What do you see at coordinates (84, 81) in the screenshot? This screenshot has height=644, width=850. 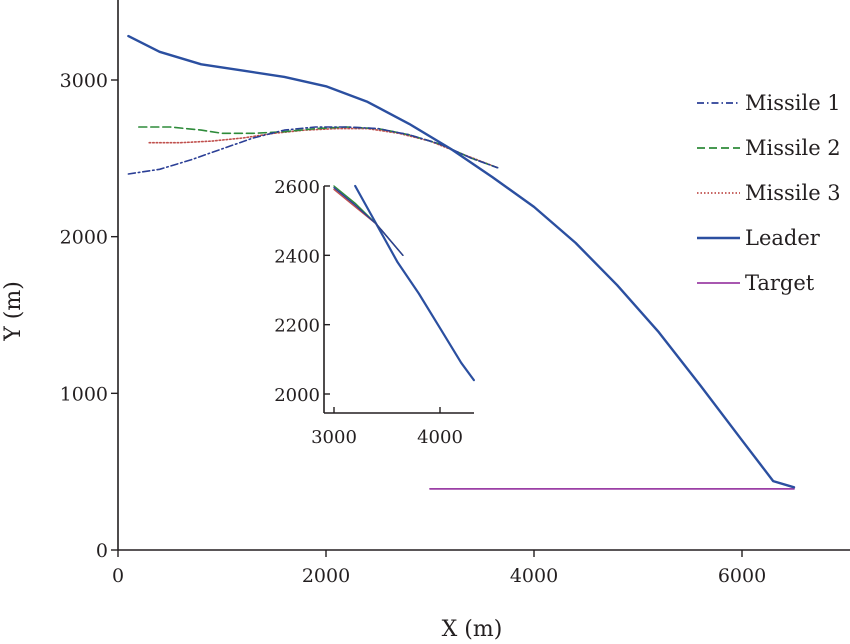 I see `y-tick-label: 3000` at bounding box center [84, 81].